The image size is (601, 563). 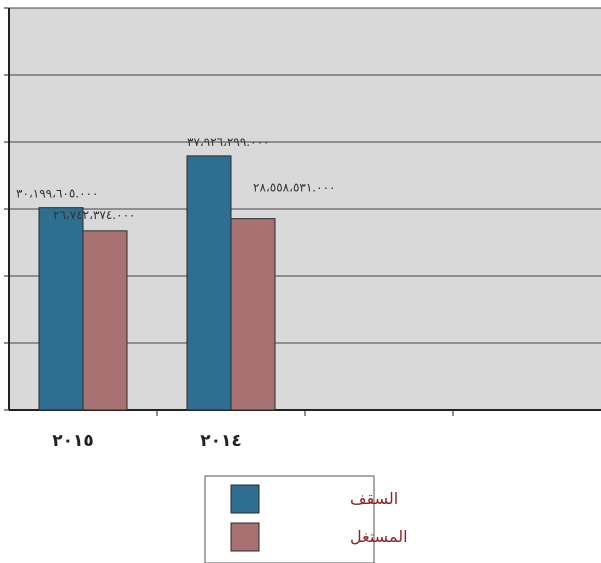 What do you see at coordinates (374, 498) in the screenshot?
I see `legend-label-ceiling: السقف` at bounding box center [374, 498].